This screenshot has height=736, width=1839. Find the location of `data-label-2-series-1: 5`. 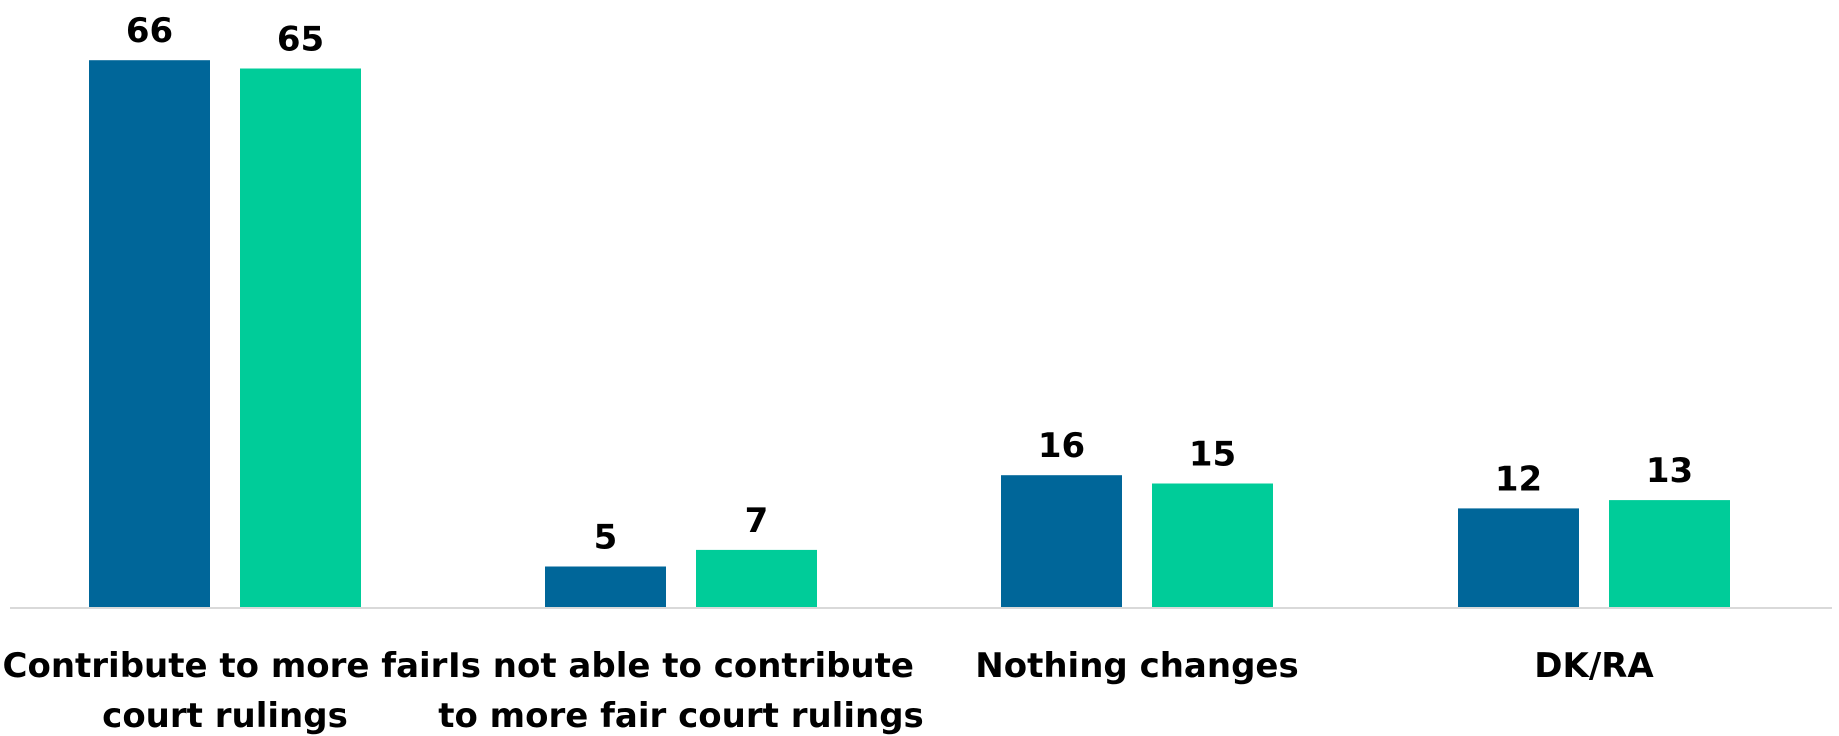

data-label-2-series-1: 5 is located at coordinates (606, 538).